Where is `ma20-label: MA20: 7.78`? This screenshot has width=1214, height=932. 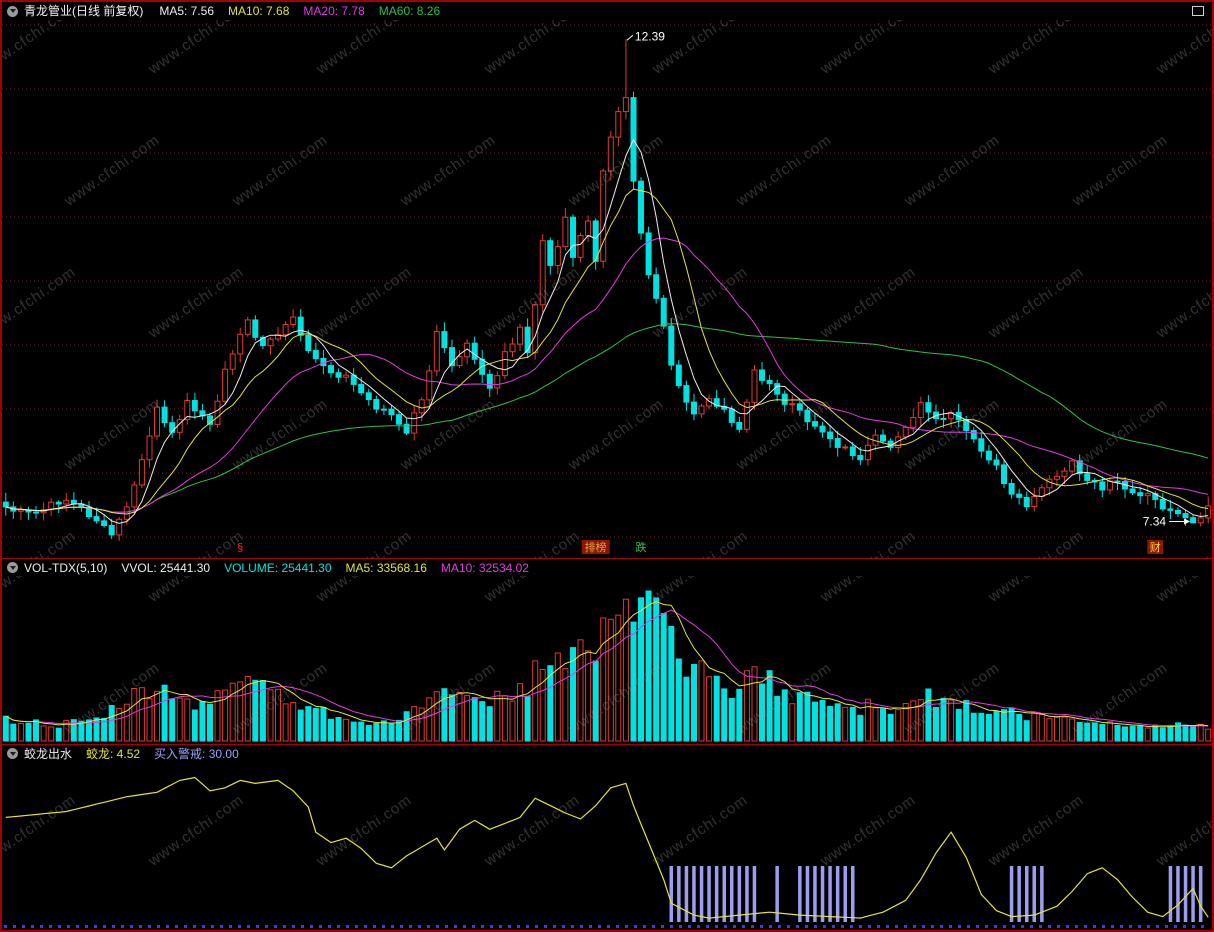
ma20-label: MA20: 7.78 is located at coordinates (334, 11).